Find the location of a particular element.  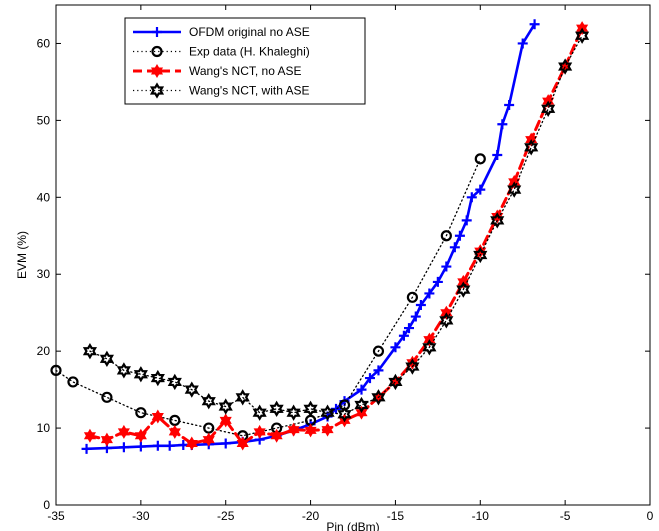

legend-label: OFDM original no ASE is located at coordinates (249, 32).